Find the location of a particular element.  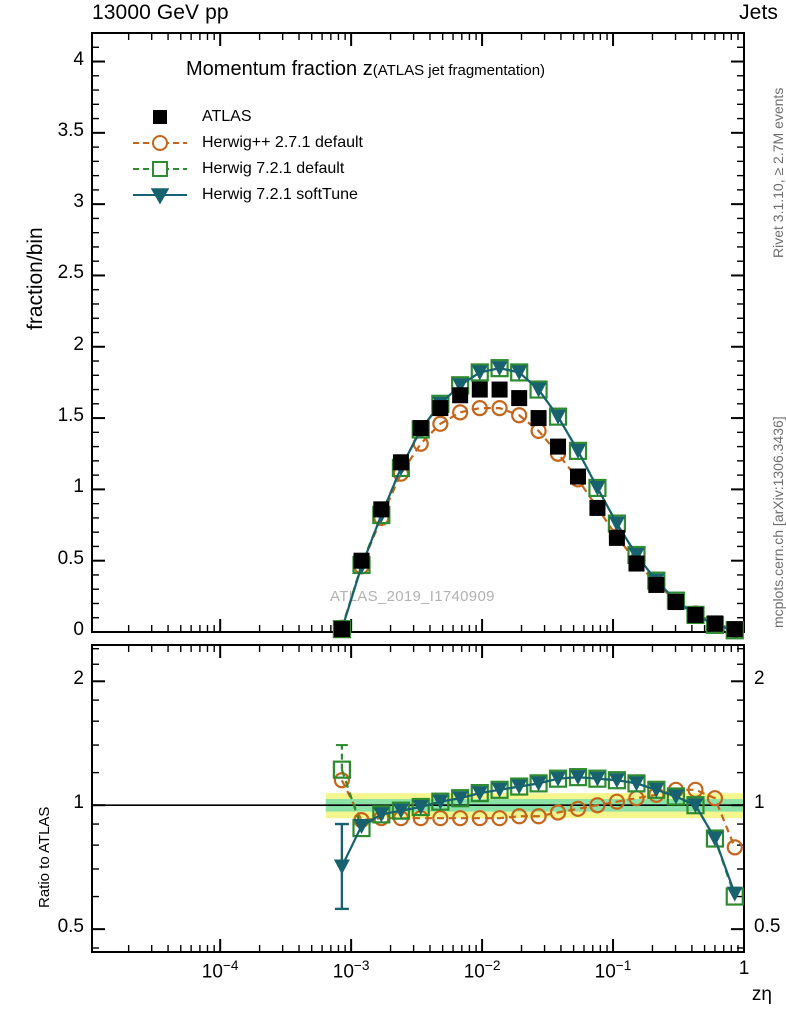

x-tick-label: 1 is located at coordinates (744, 968).